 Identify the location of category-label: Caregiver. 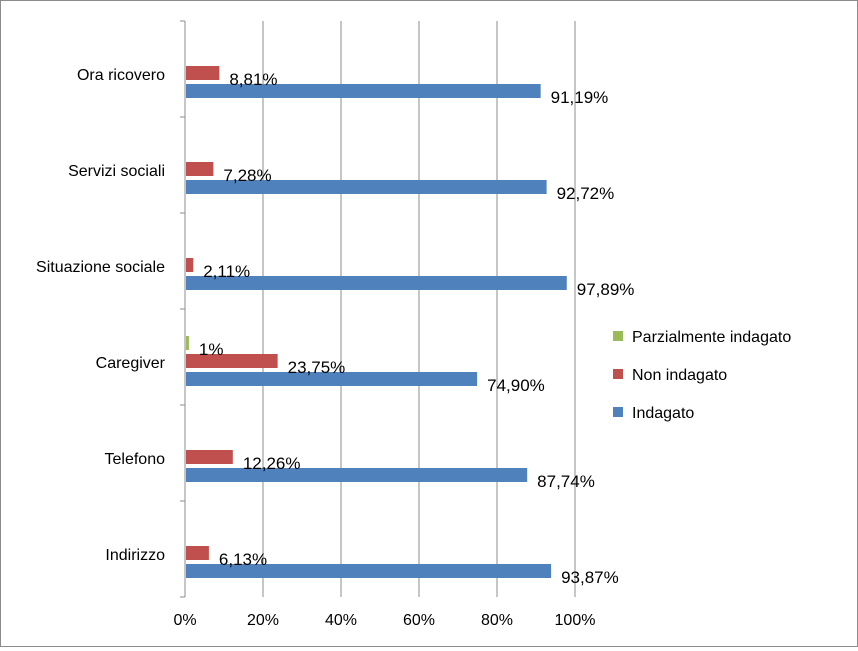
(131, 363).